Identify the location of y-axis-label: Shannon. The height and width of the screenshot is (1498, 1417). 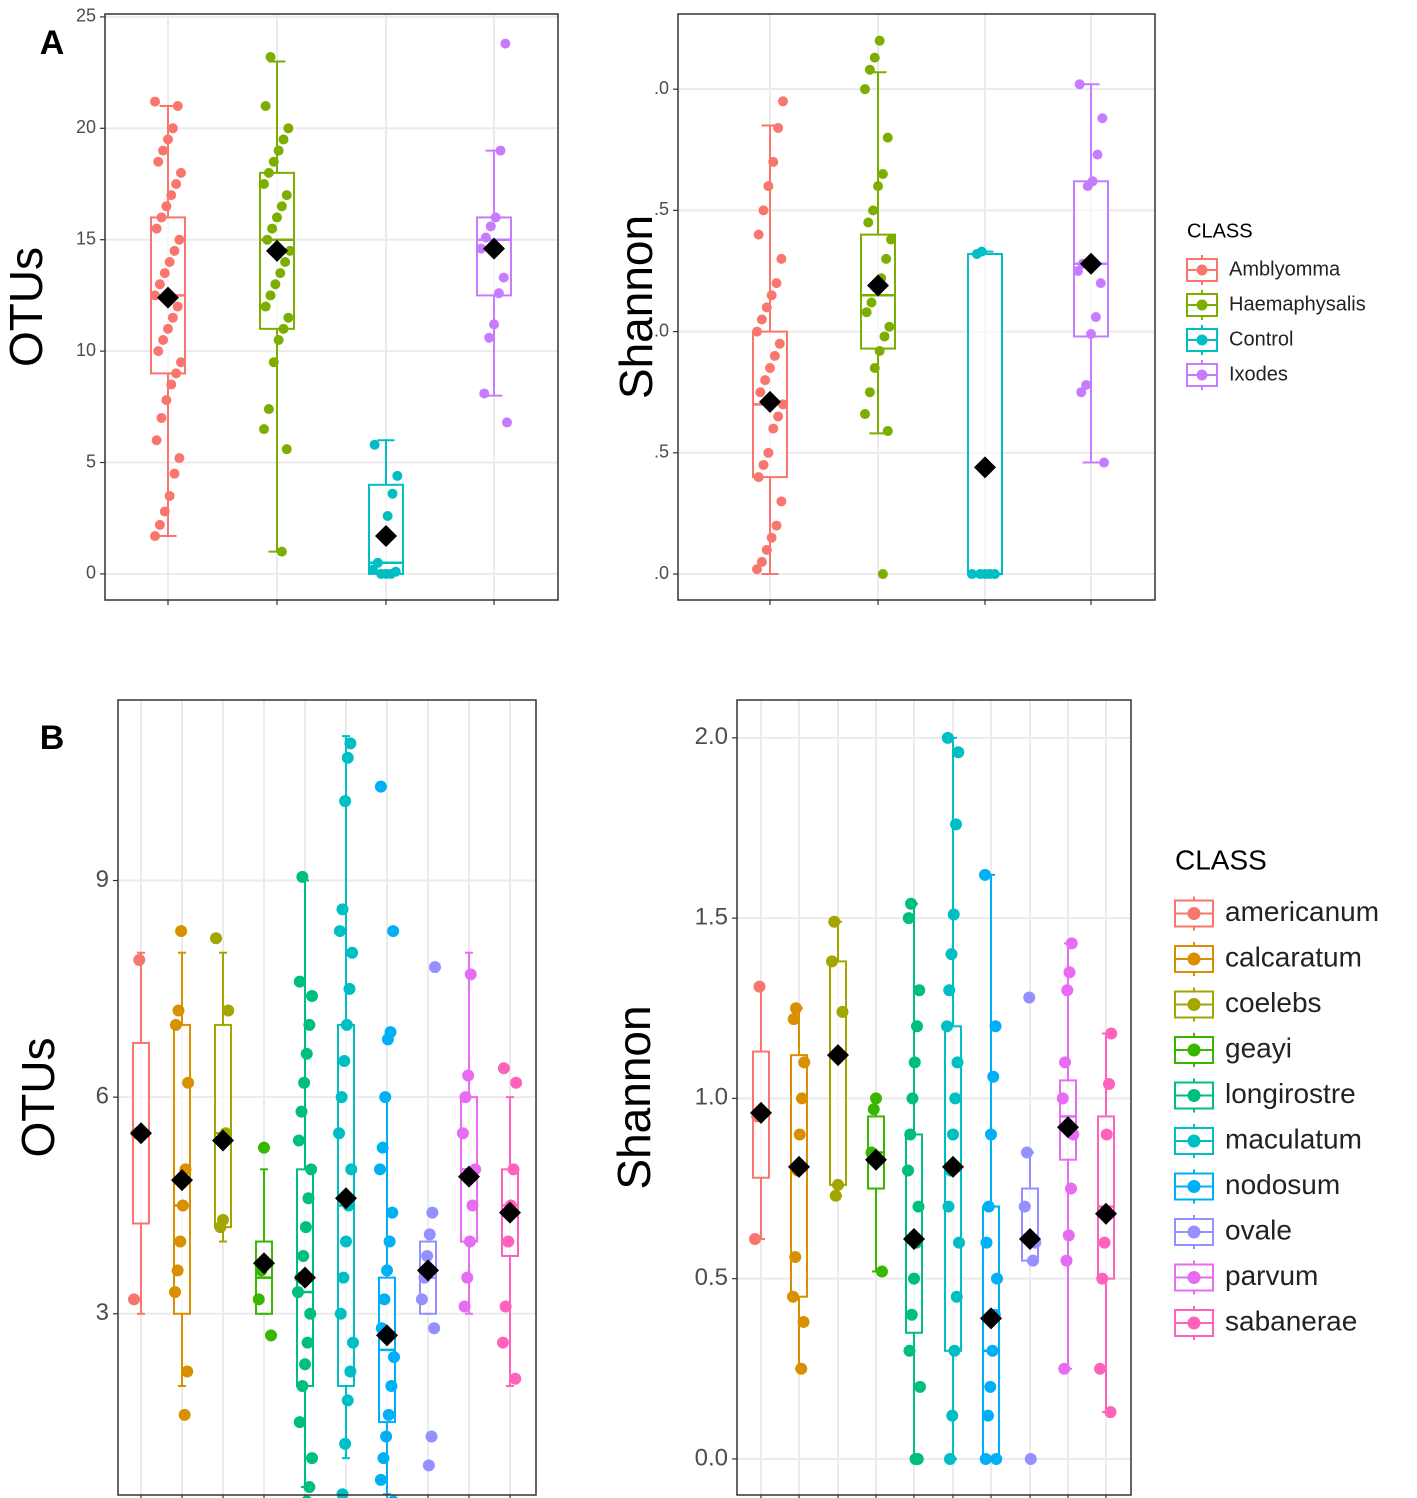
(634, 1097).